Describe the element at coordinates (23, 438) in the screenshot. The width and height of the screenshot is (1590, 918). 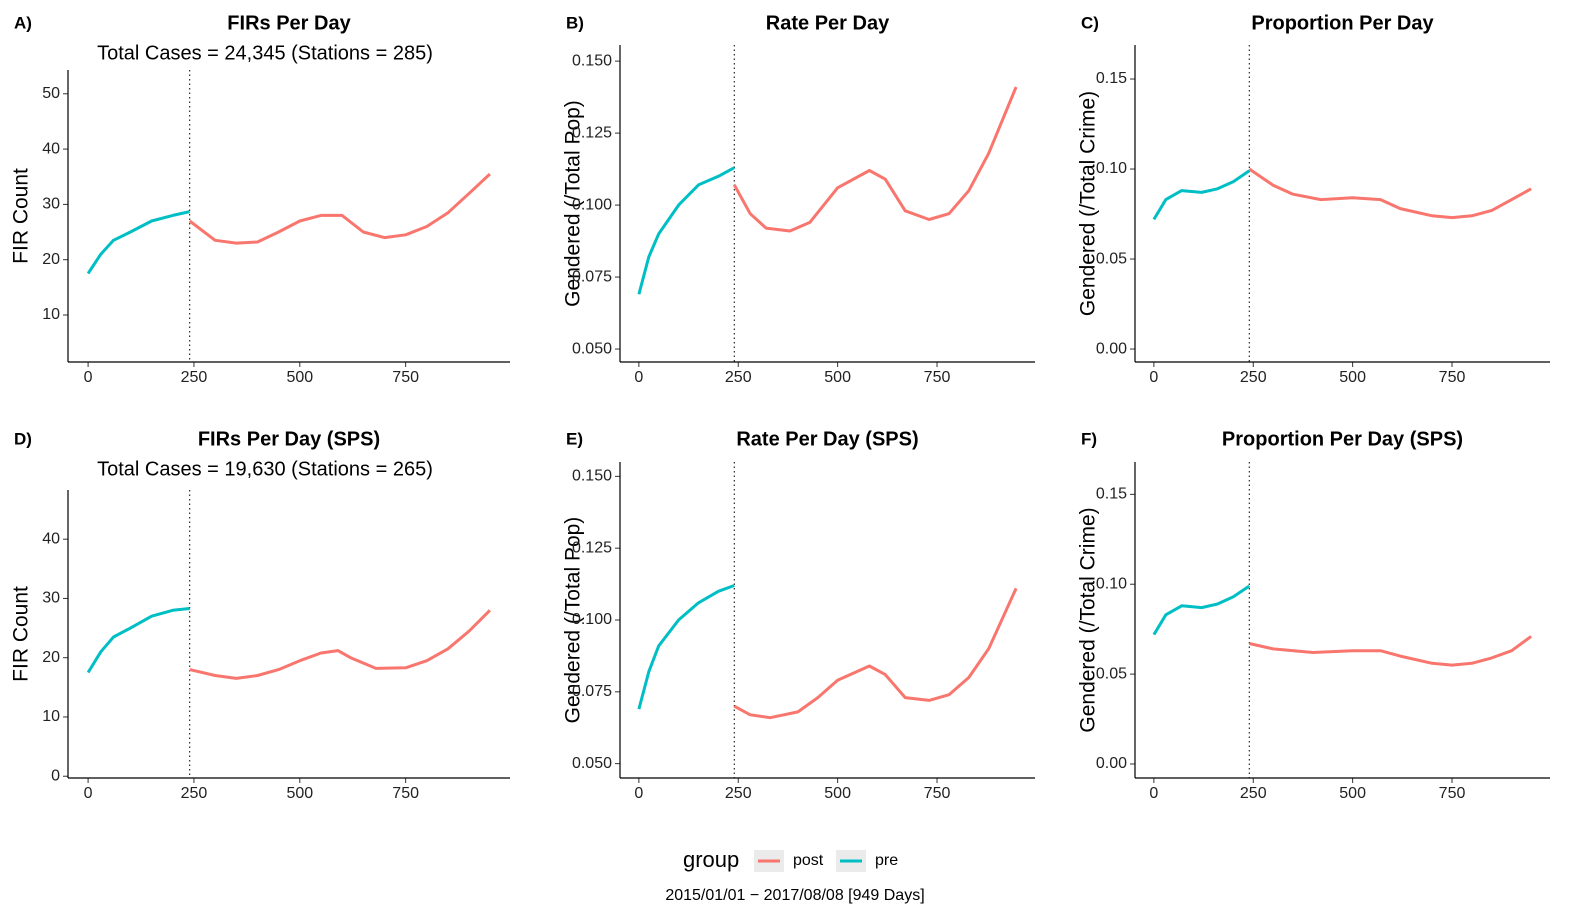
I see `panel-label: D)` at that location.